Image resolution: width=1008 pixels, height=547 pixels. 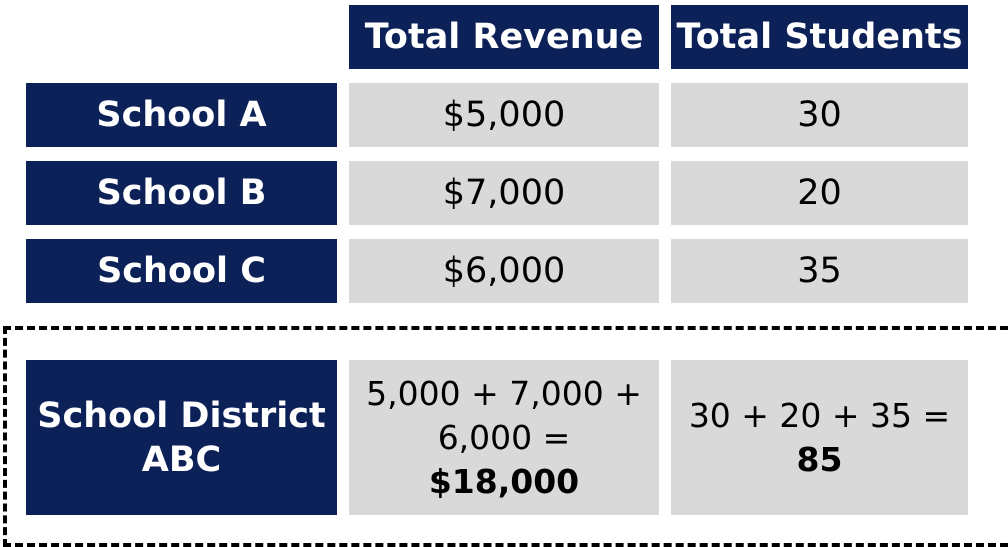 What do you see at coordinates (819, 271) in the screenshot?
I see `students-school-c: 35` at bounding box center [819, 271].